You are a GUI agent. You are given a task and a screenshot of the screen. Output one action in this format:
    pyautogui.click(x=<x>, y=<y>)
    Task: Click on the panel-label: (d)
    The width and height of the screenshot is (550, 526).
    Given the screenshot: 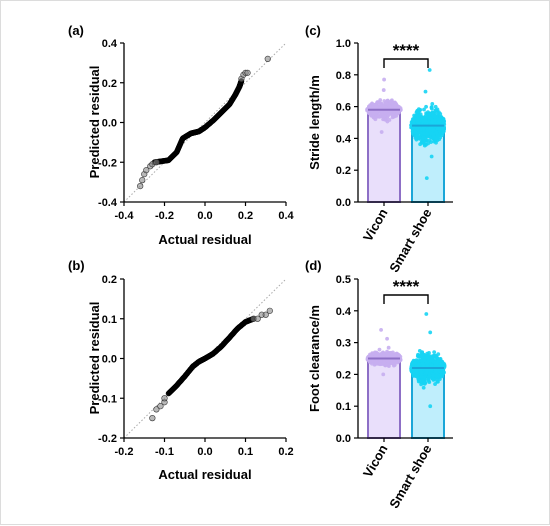 What is the action you would take?
    pyautogui.click(x=313, y=265)
    